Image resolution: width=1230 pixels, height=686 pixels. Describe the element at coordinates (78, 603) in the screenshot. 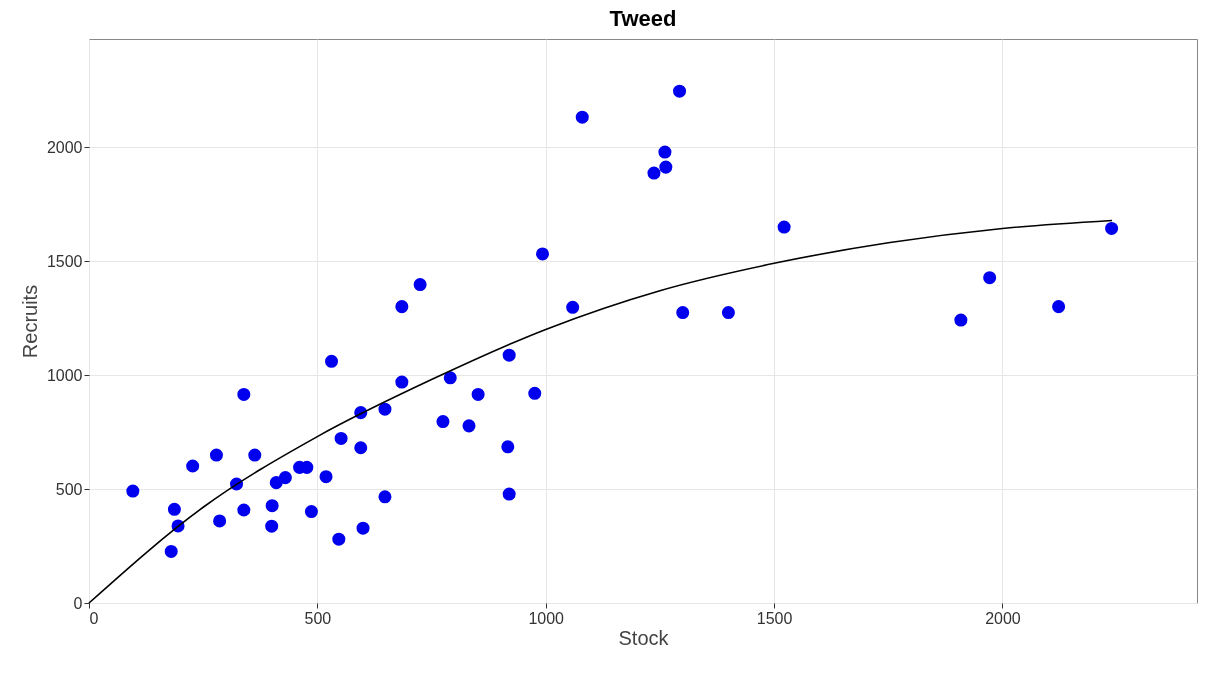

I see `y-tick-label: 0` at that location.